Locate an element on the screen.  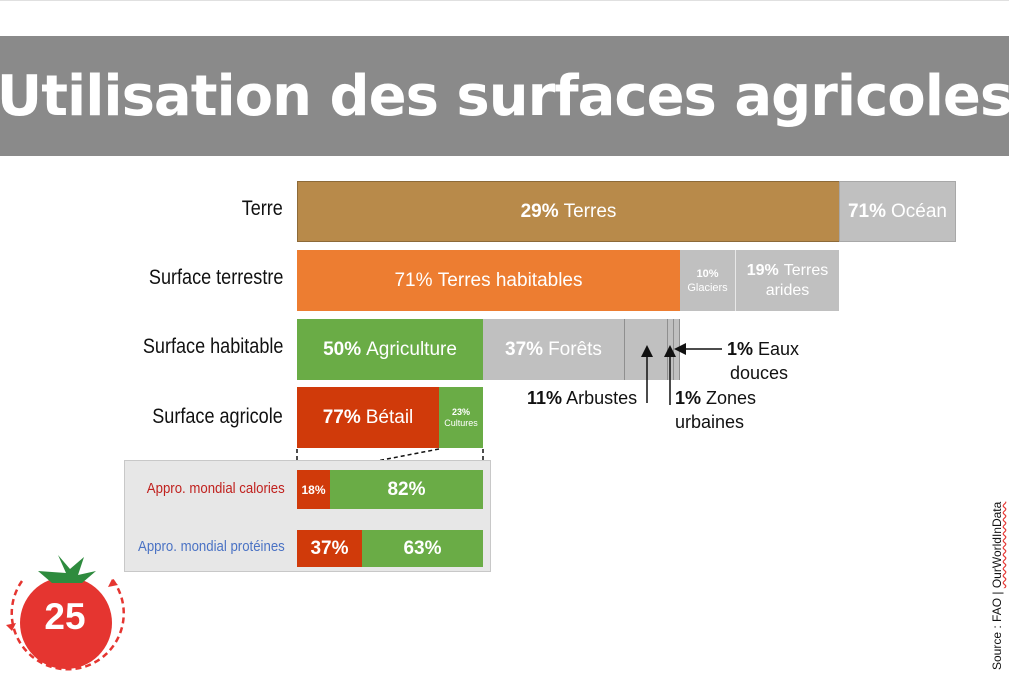
supply-label-proteines: Appro. mondial protéines is located at coordinates (211, 546).